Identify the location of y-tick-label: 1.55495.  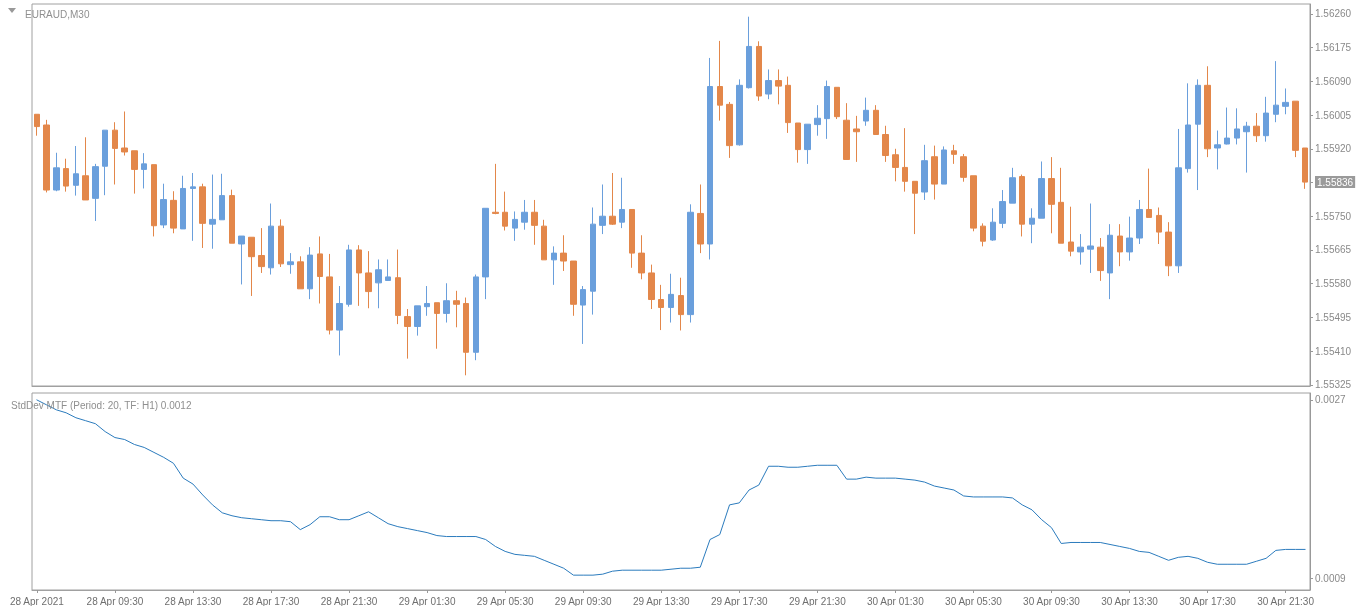
(1333, 317).